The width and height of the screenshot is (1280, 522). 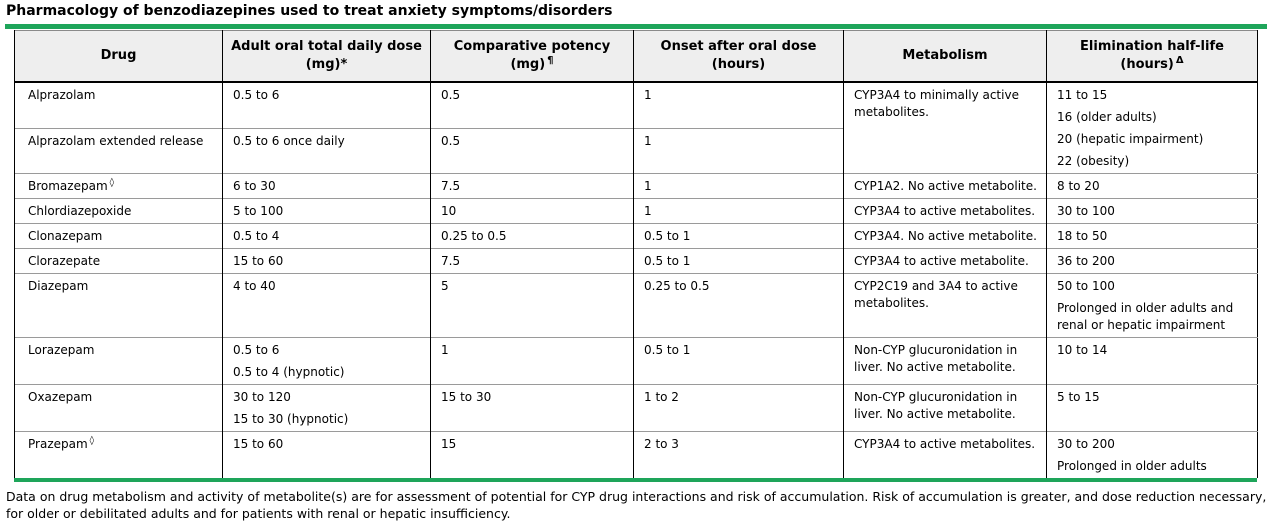 I want to click on cell-text: Bromazepam ◊, so click(x=121, y=186).